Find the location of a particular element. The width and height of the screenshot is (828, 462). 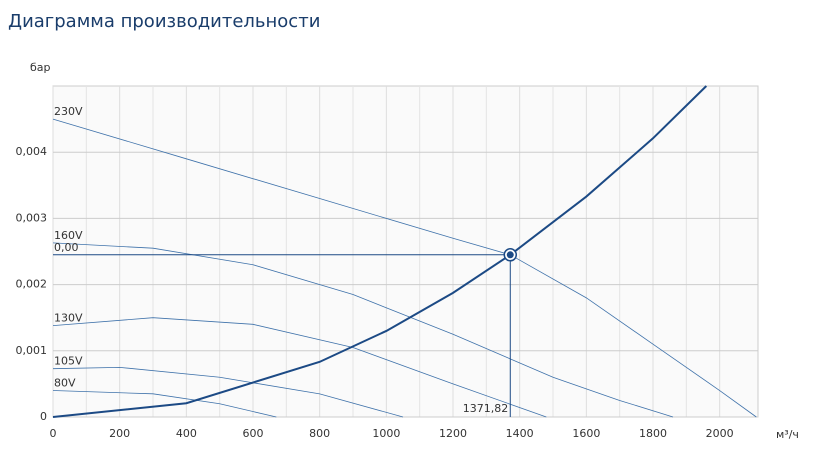

y-tick-label: 0,003 is located at coordinates (32, 217).